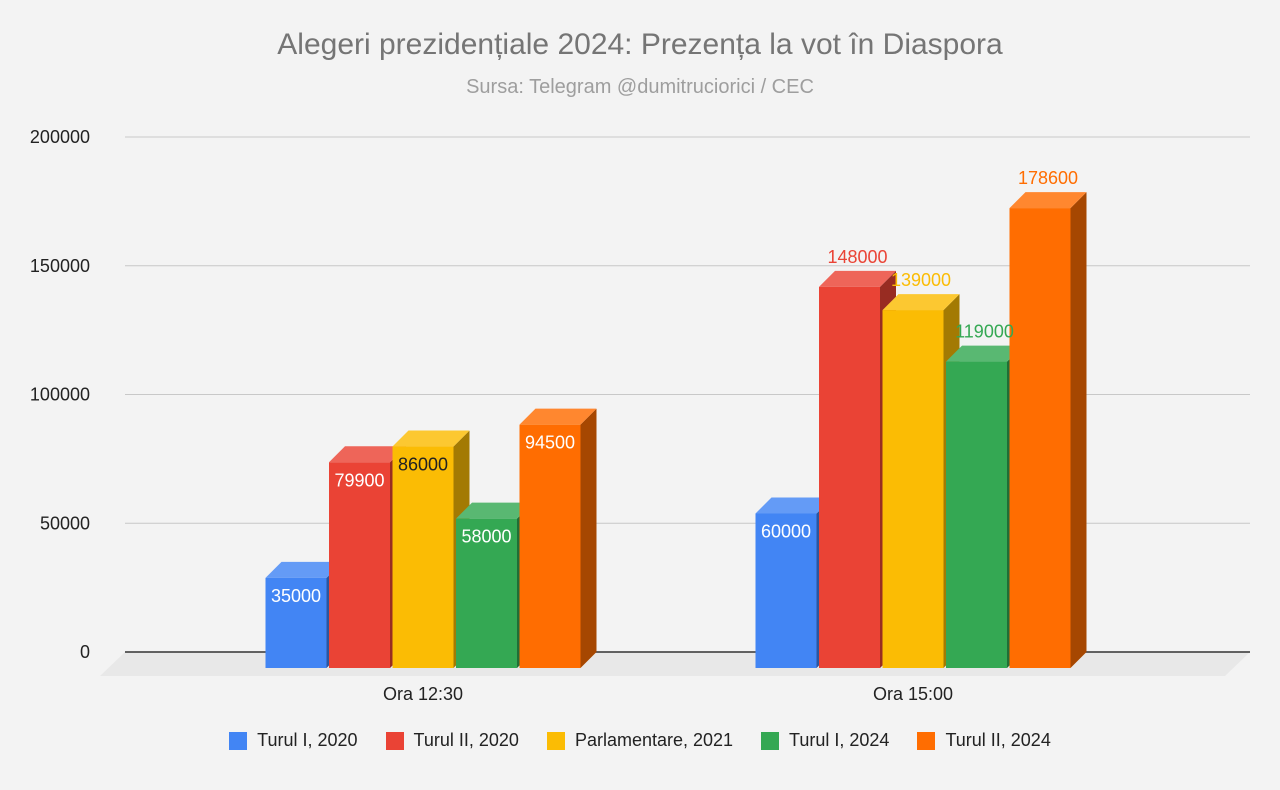  What do you see at coordinates (296, 596) in the screenshot?
I see `data-label: 35000` at bounding box center [296, 596].